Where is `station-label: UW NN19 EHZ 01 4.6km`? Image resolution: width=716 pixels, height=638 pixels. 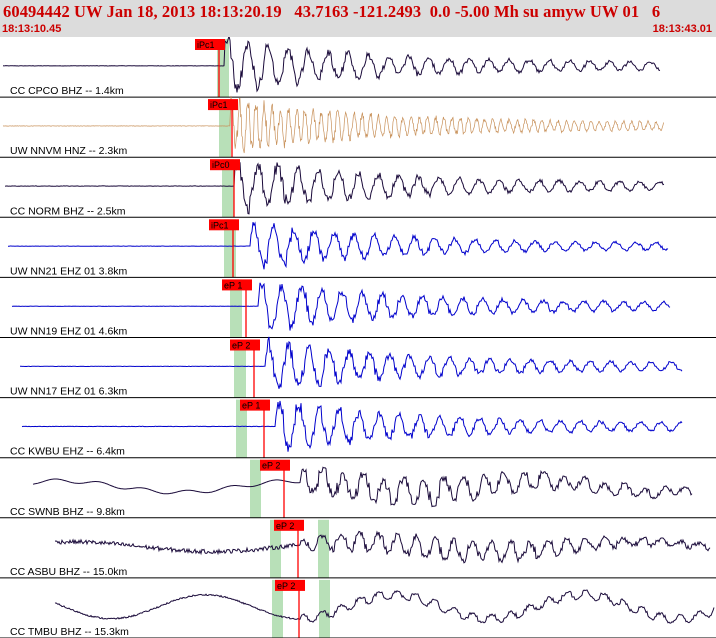 station-label: UW NN19 EHZ 01 4.6km is located at coordinates (69, 332).